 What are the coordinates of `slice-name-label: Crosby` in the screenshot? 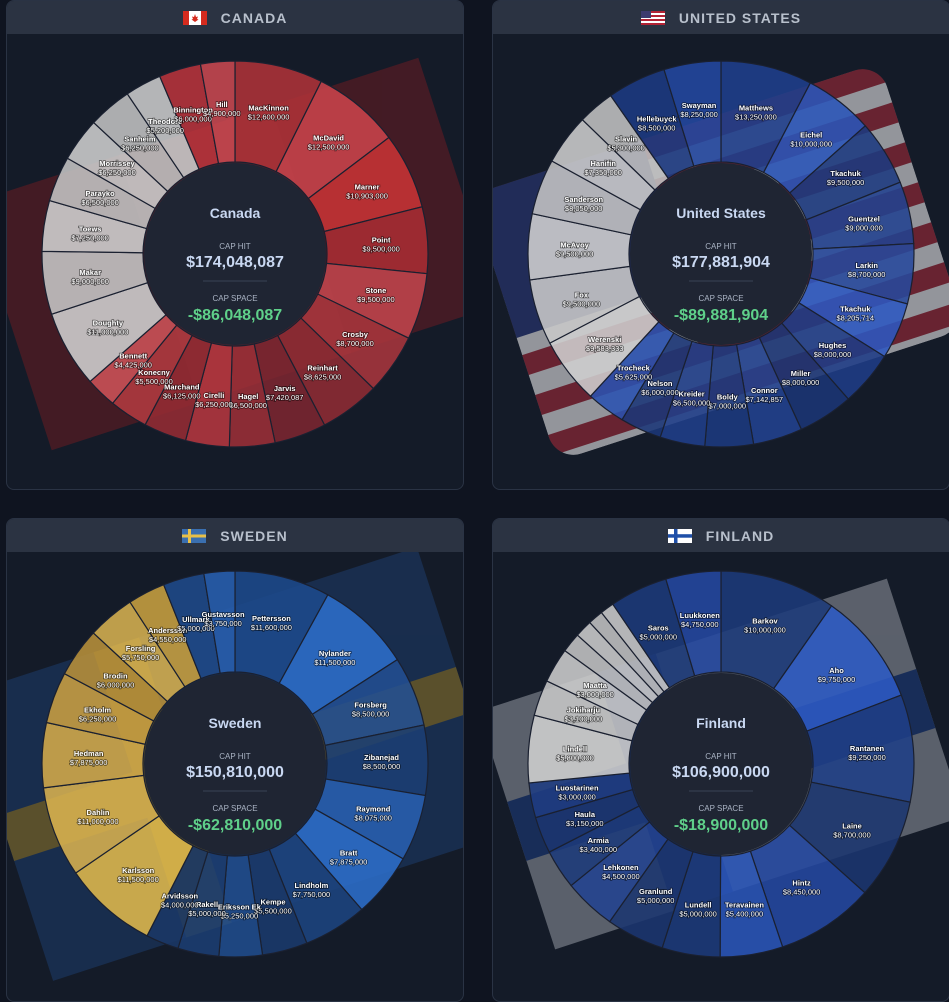 It's located at (355, 334).